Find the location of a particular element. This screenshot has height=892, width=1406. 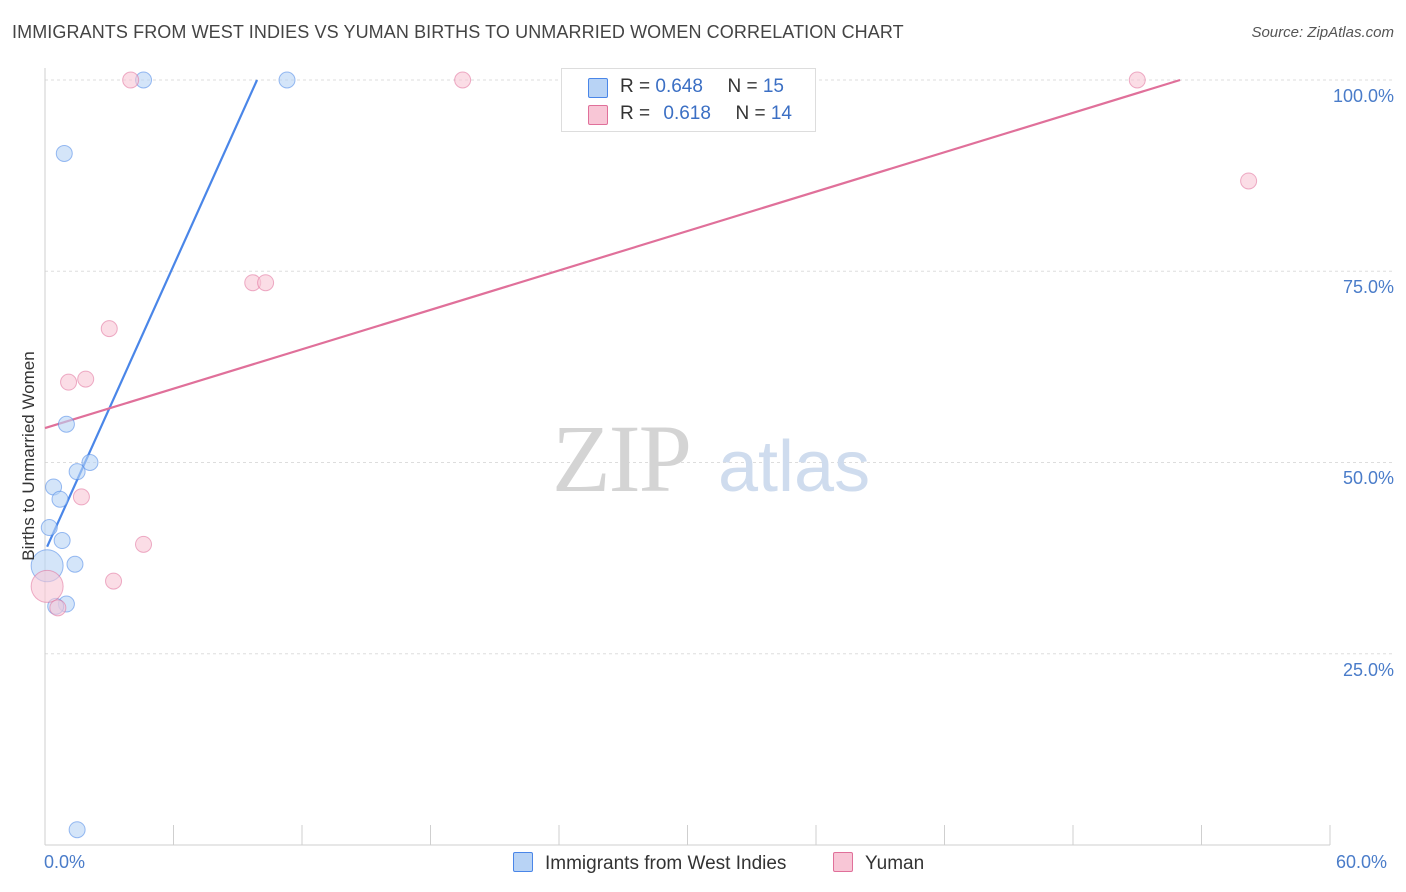

watermark: ZIP atlas is located at coordinates (711, 458).